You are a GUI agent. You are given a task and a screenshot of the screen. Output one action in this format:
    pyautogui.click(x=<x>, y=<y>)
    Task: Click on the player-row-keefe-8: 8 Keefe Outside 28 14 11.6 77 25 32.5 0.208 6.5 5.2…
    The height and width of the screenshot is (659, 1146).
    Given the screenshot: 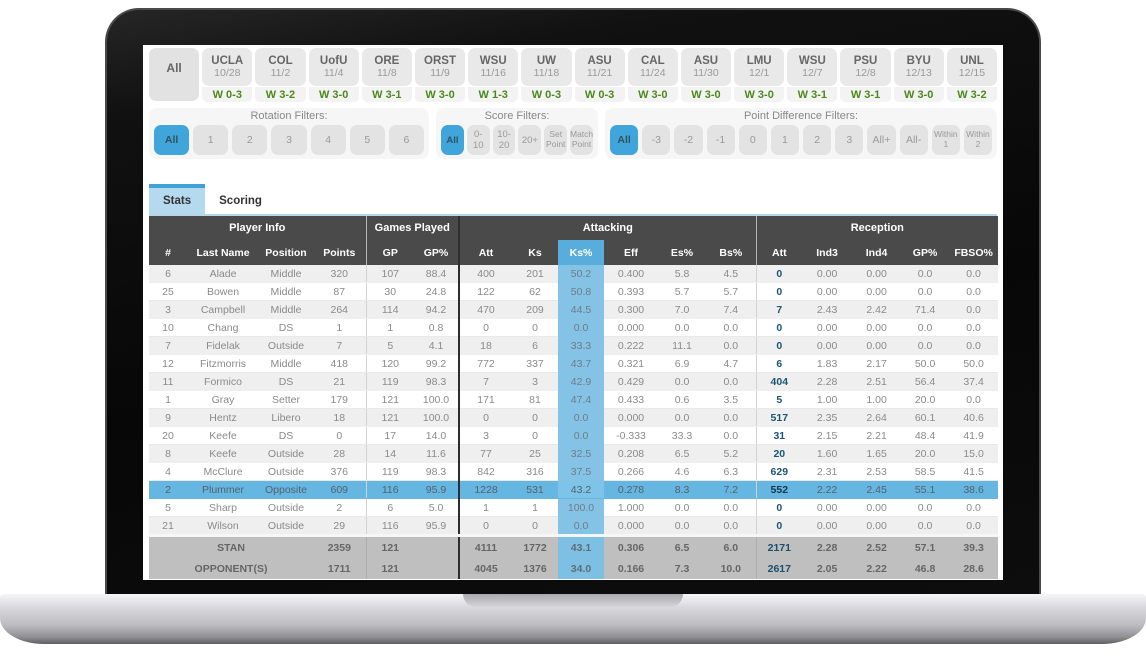 What is the action you would take?
    pyautogui.click(x=574, y=453)
    